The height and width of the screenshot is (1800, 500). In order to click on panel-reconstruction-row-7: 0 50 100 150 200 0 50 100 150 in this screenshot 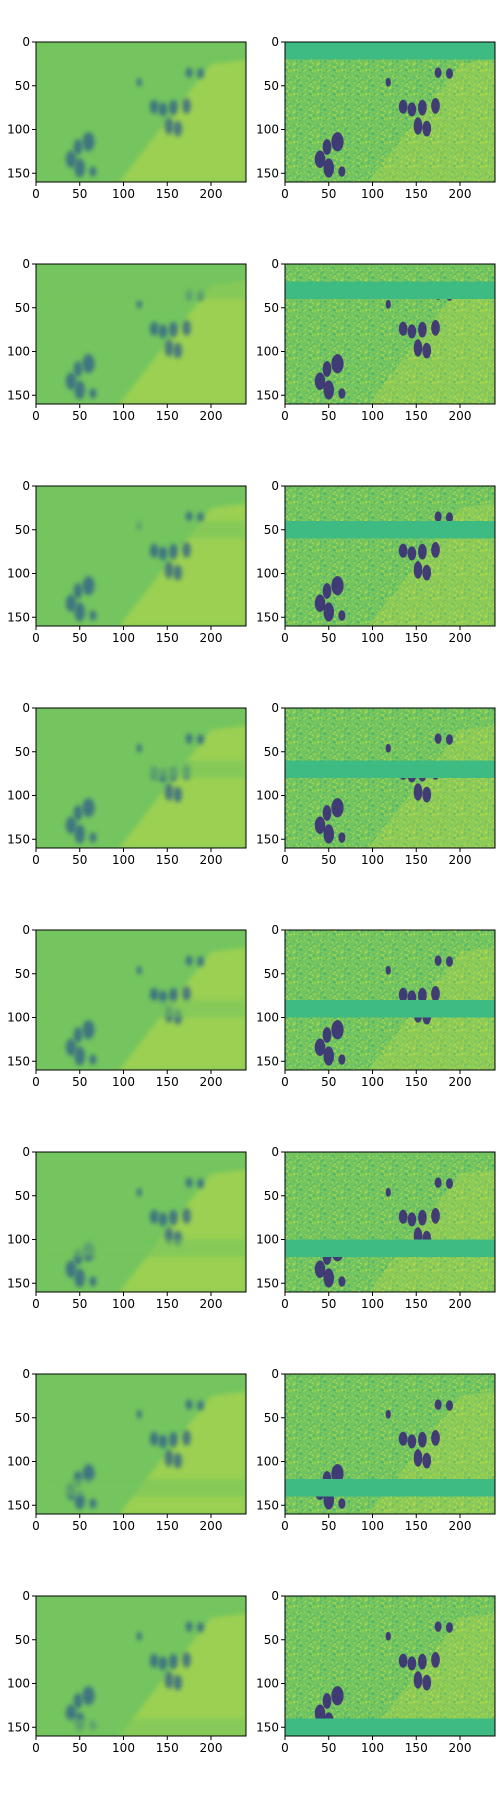, I will do `click(127, 1450)`.